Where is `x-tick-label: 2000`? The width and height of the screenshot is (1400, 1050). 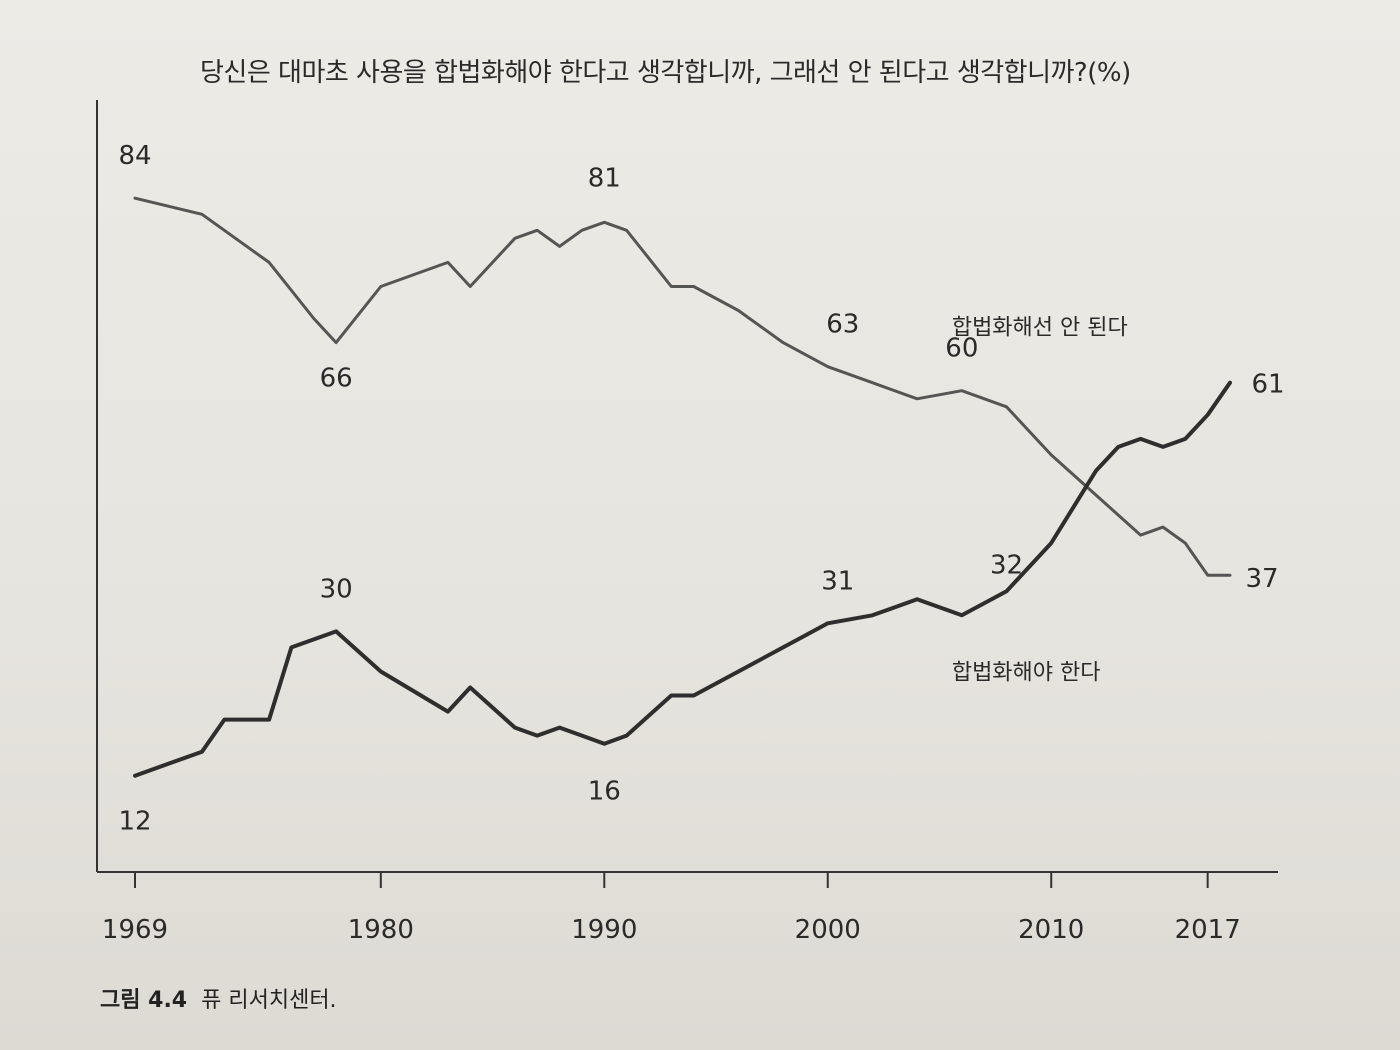
x-tick-label: 2000 is located at coordinates (828, 930).